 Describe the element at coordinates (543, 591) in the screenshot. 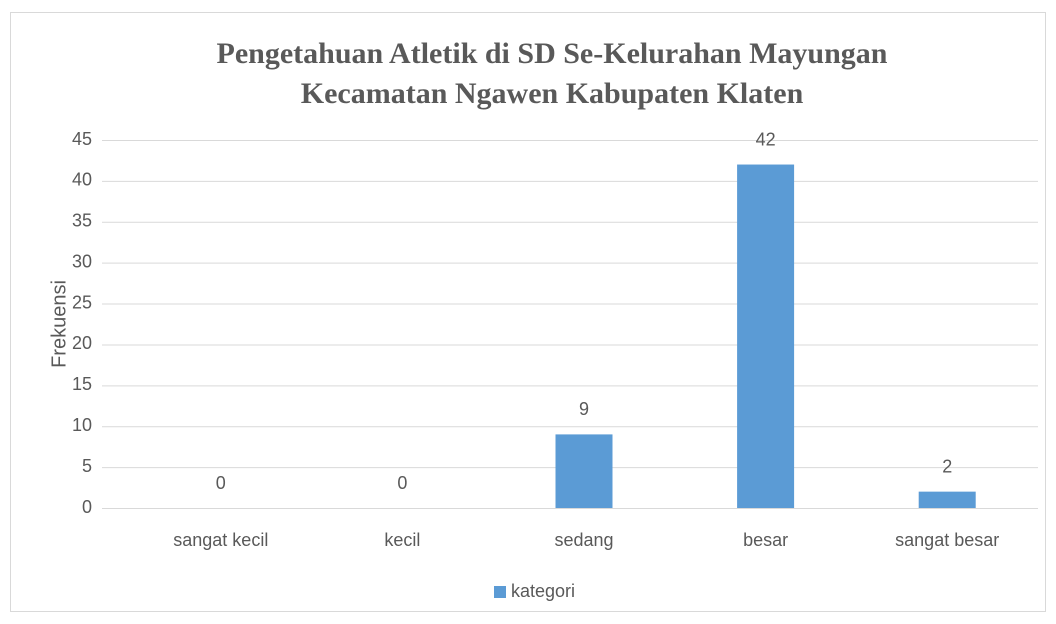

I see `legend-label: kategori` at that location.